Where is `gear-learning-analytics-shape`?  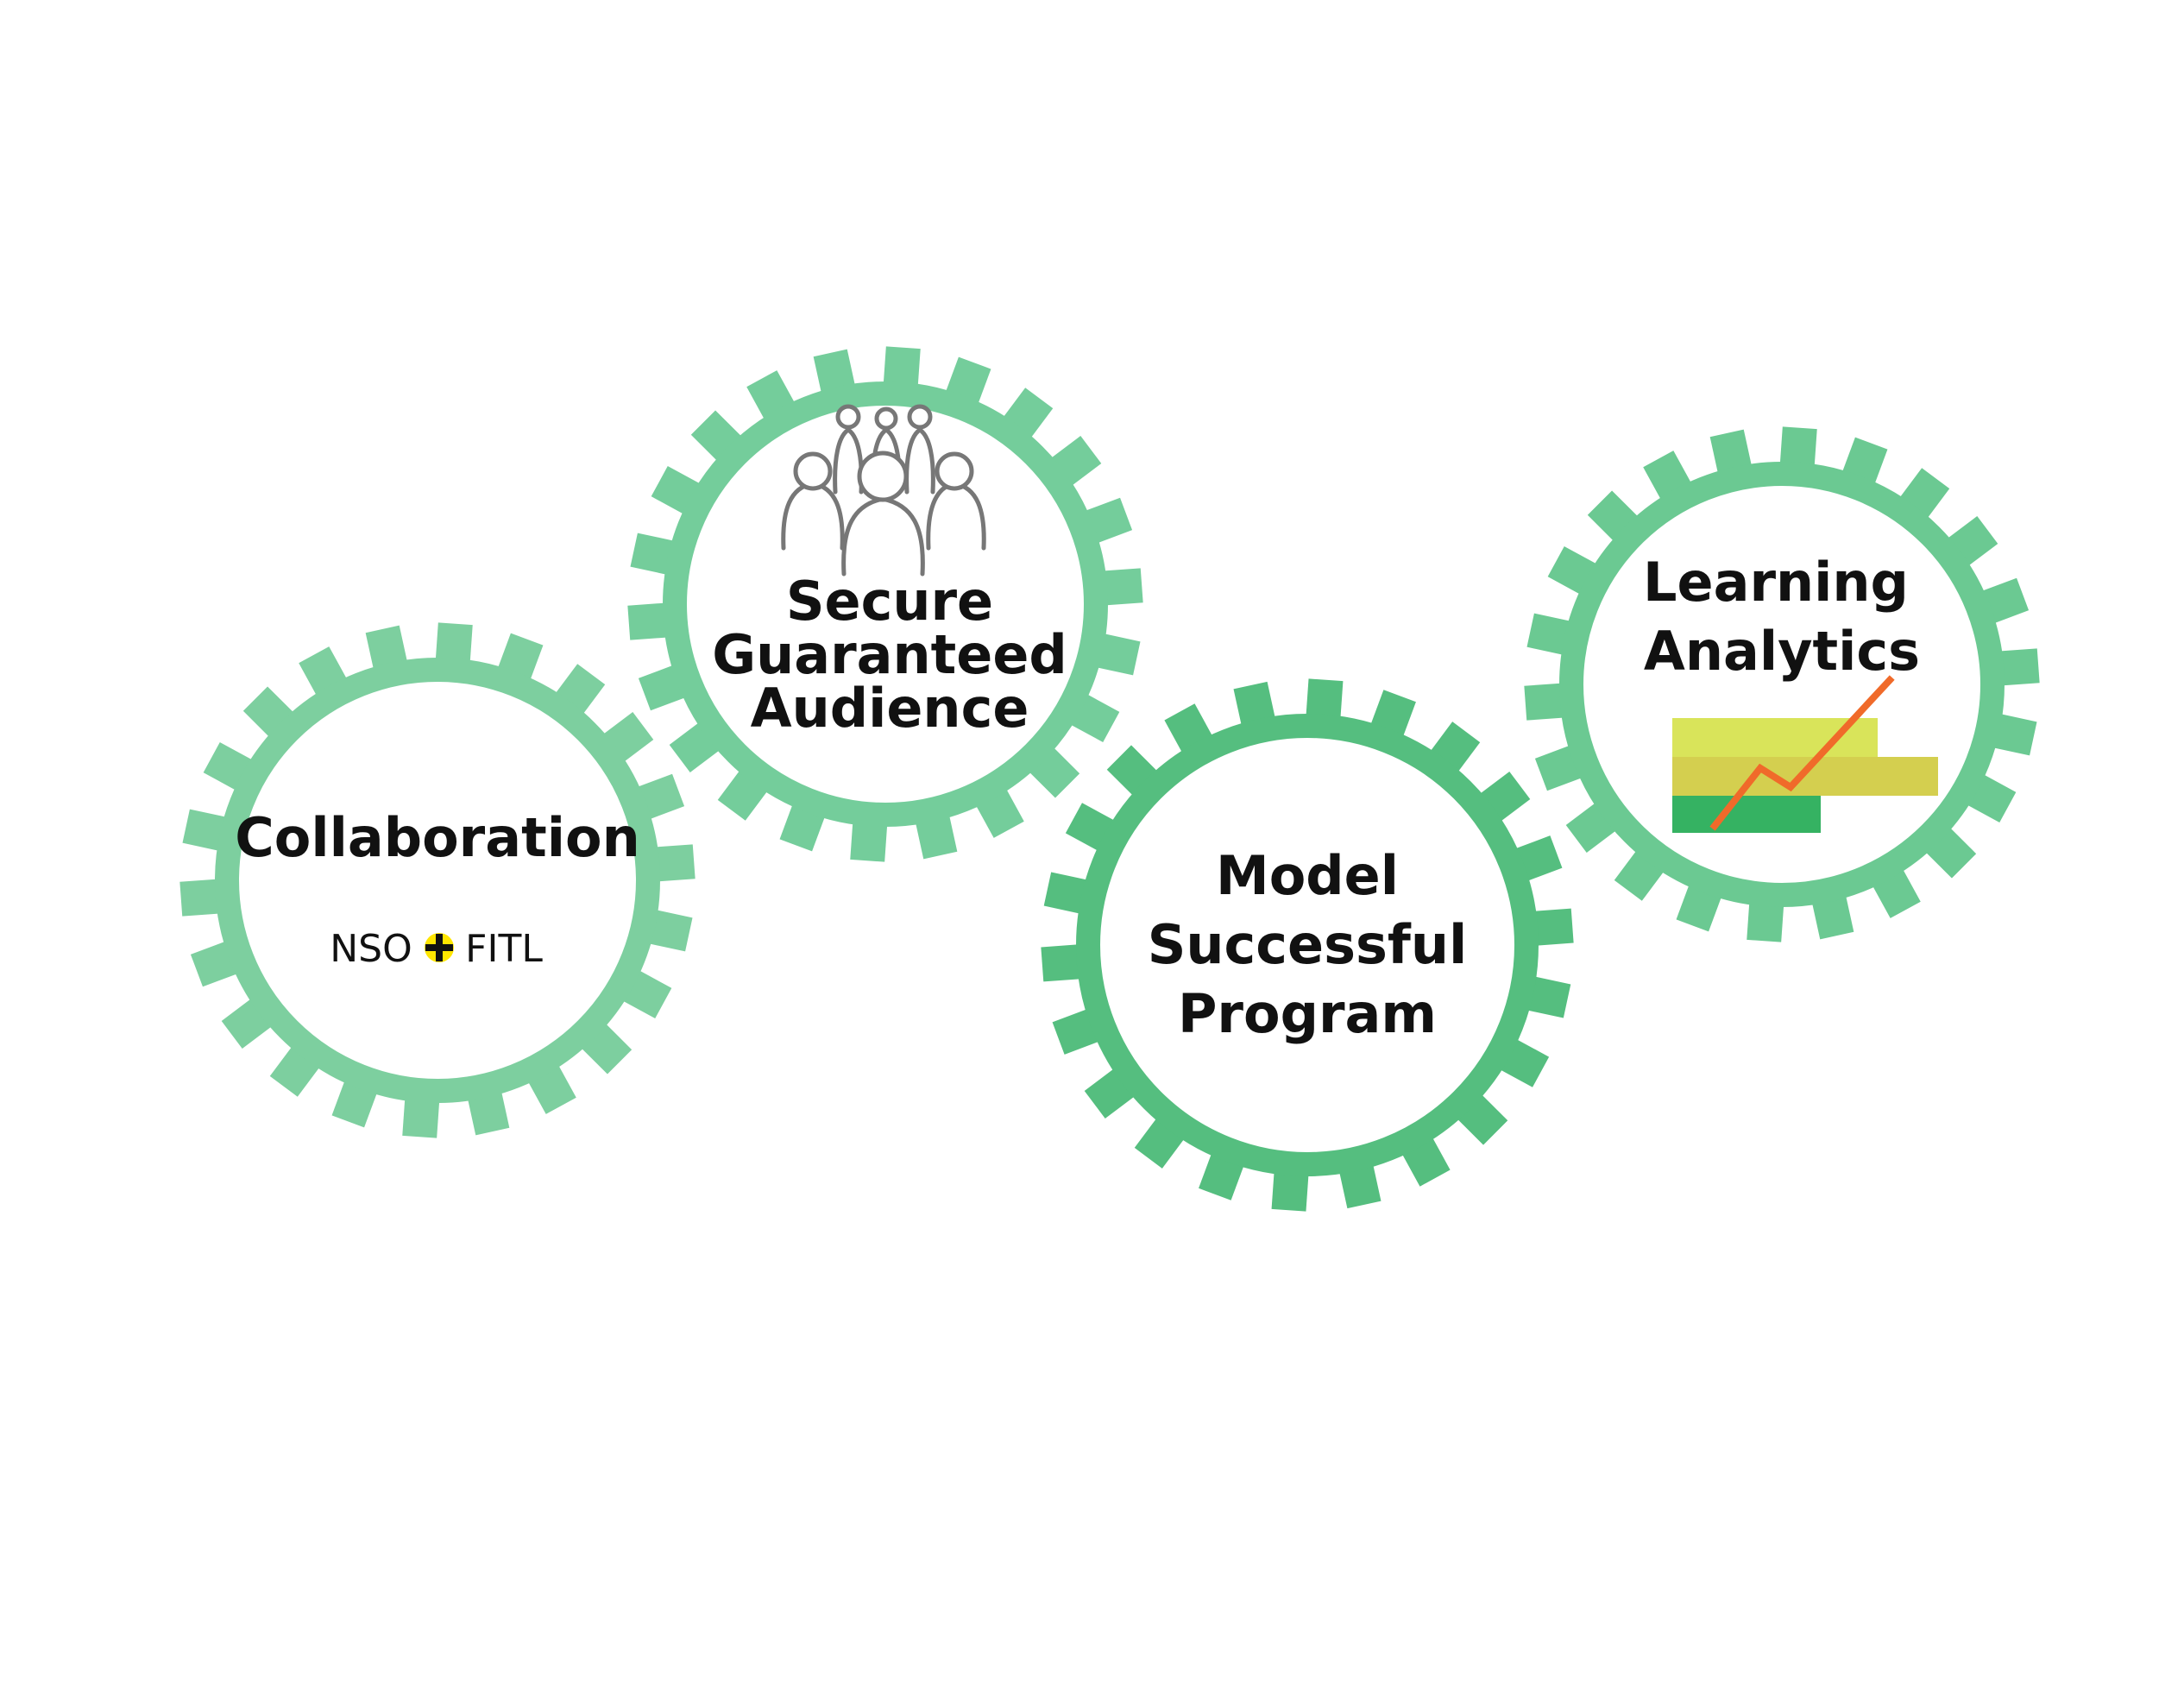
gear-learning-analytics-shape is located at coordinates (1782, 684).